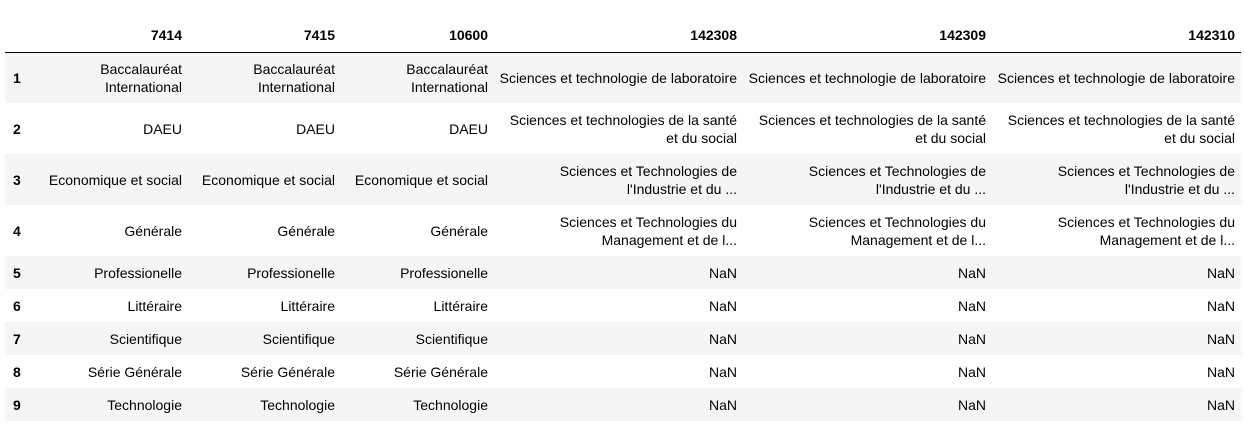 Image resolution: width=1244 pixels, height=436 pixels. Describe the element at coordinates (17, 404) in the screenshot. I see `row-index: 9` at that location.